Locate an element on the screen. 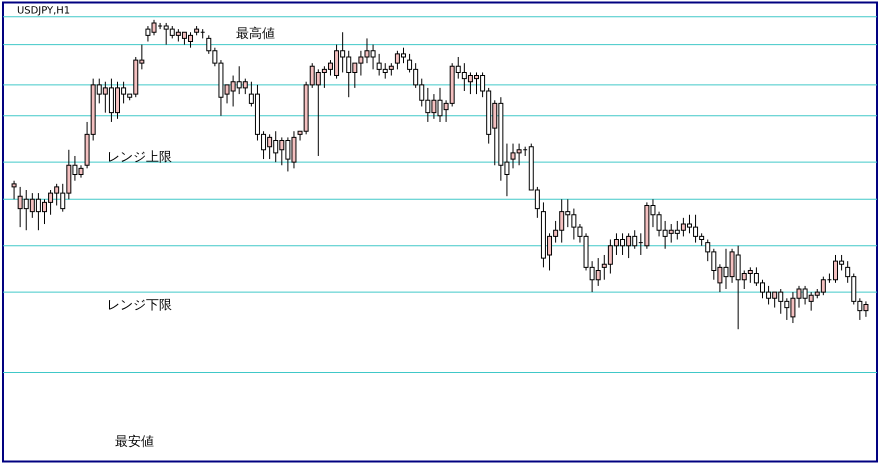  annotation: レンジ上限 is located at coordinates (139, 158).